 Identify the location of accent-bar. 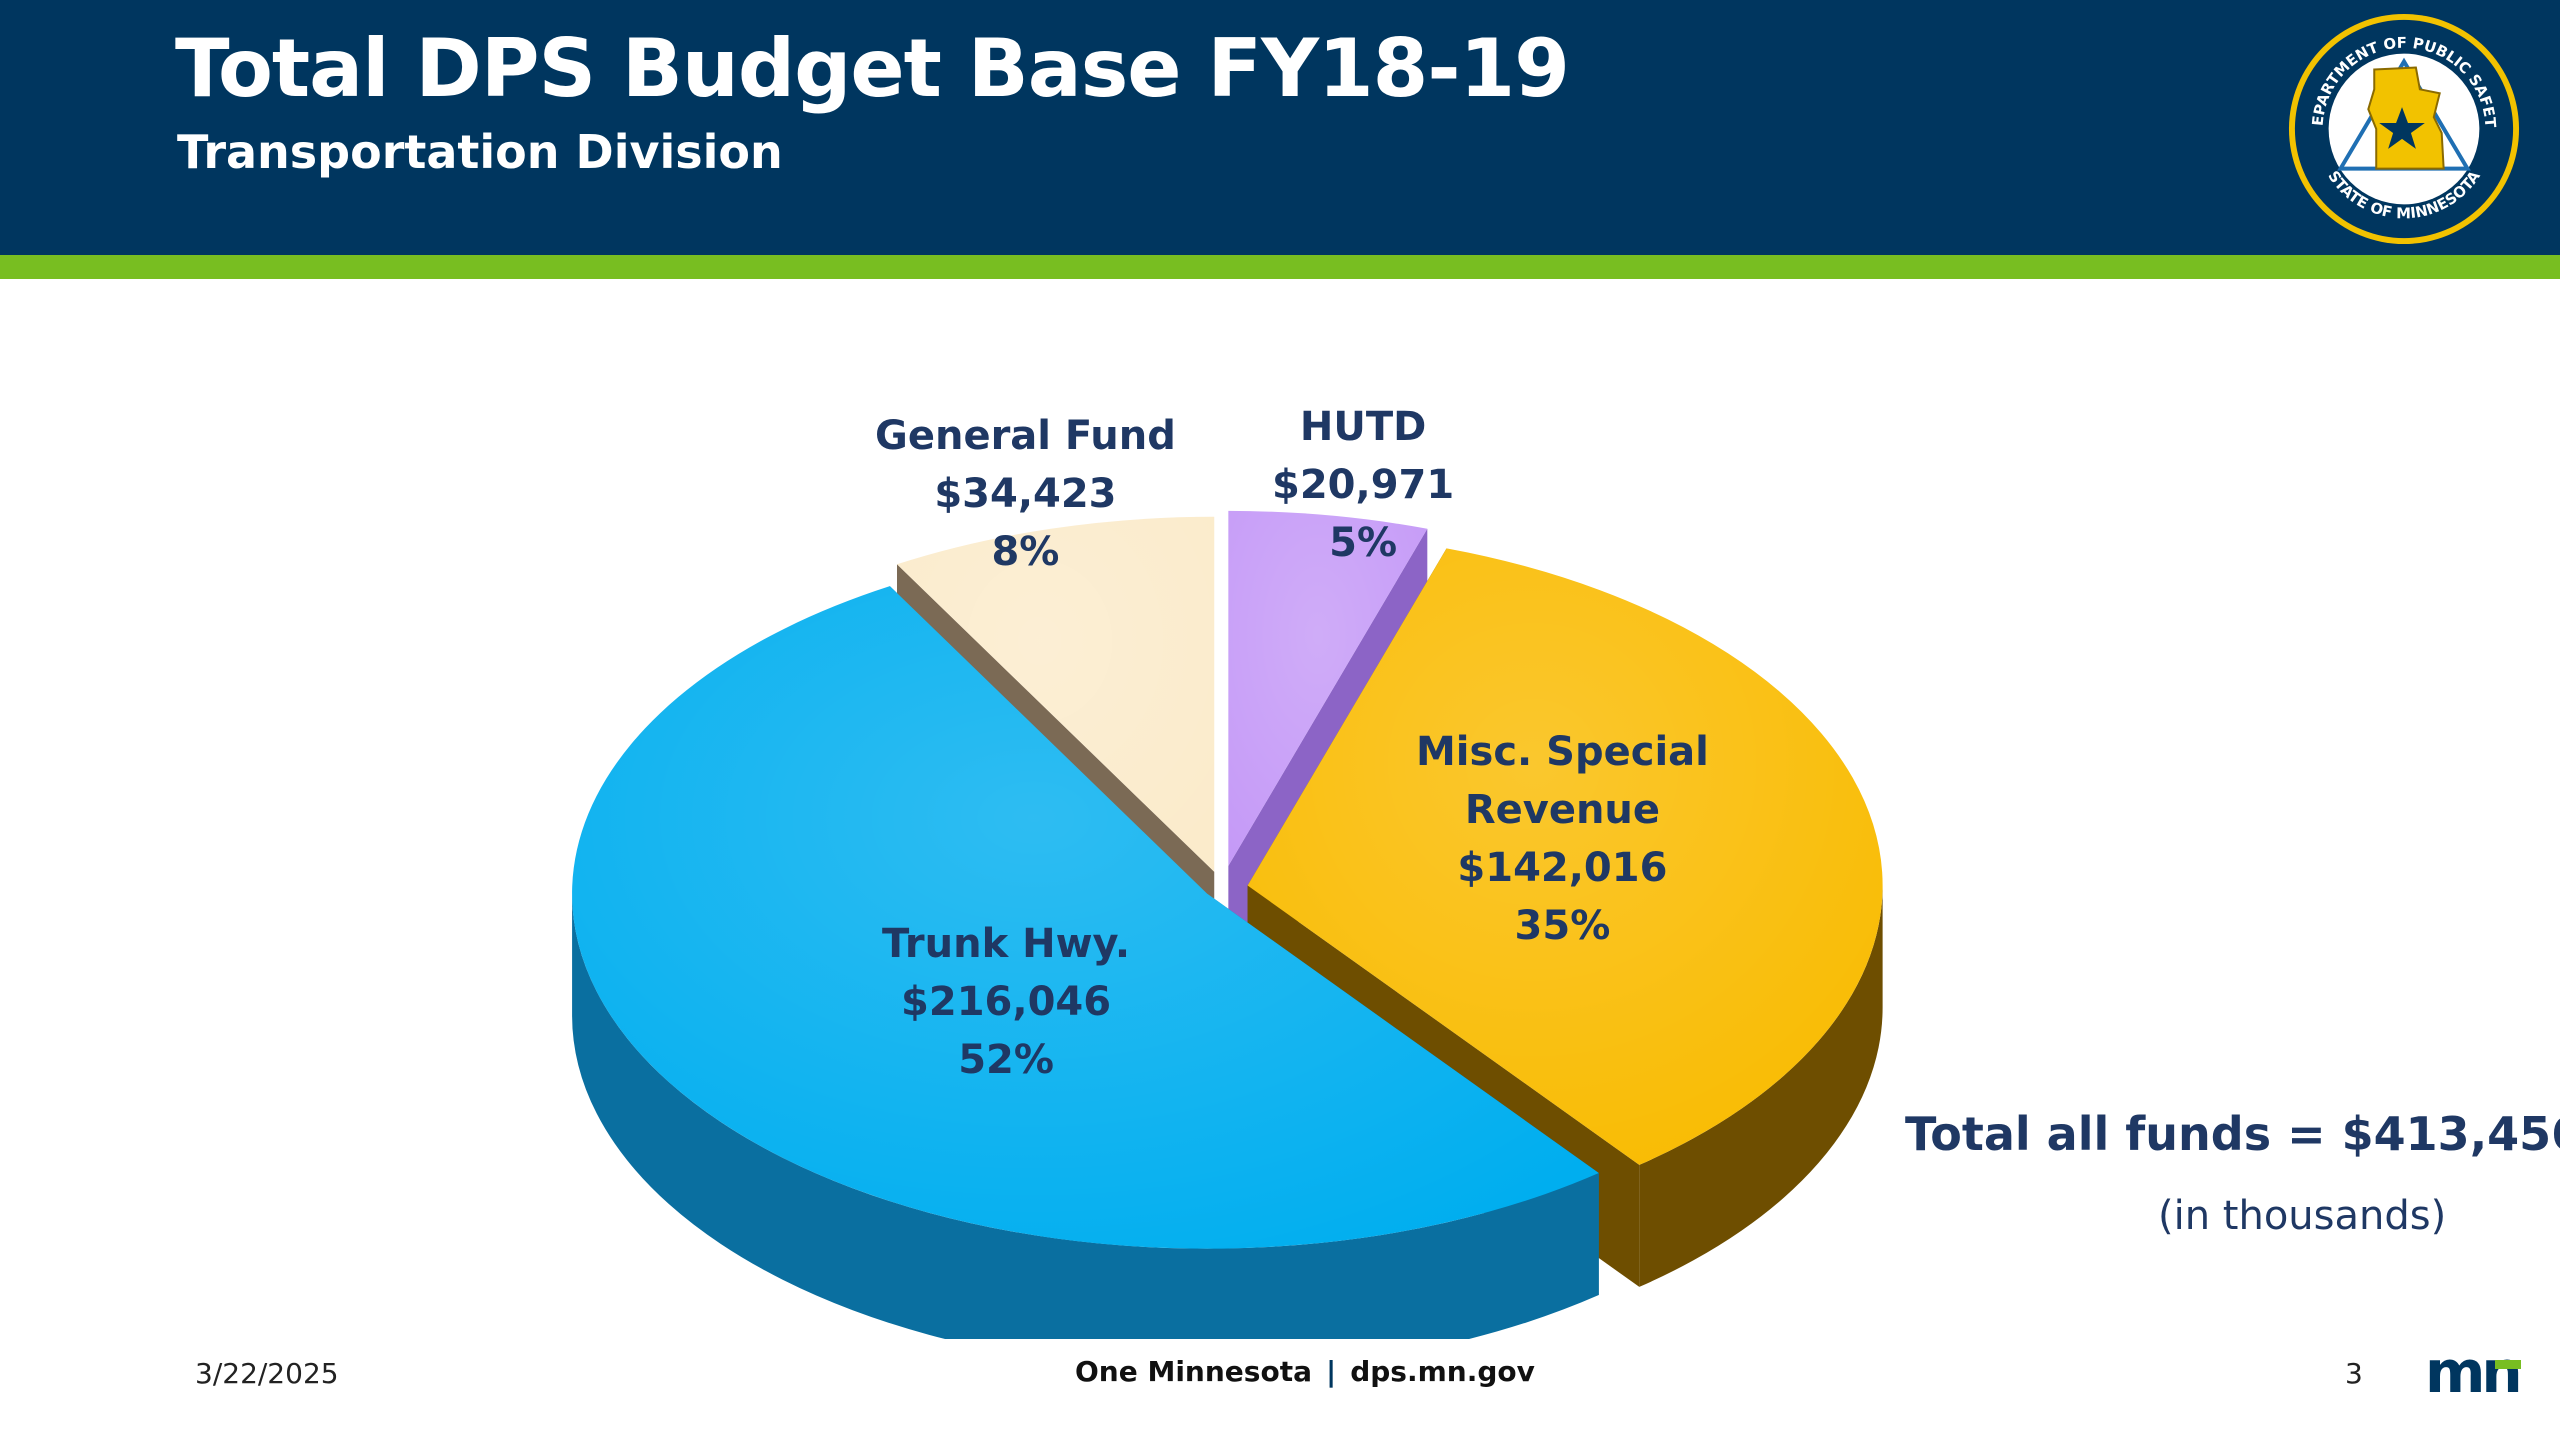
(1280, 267).